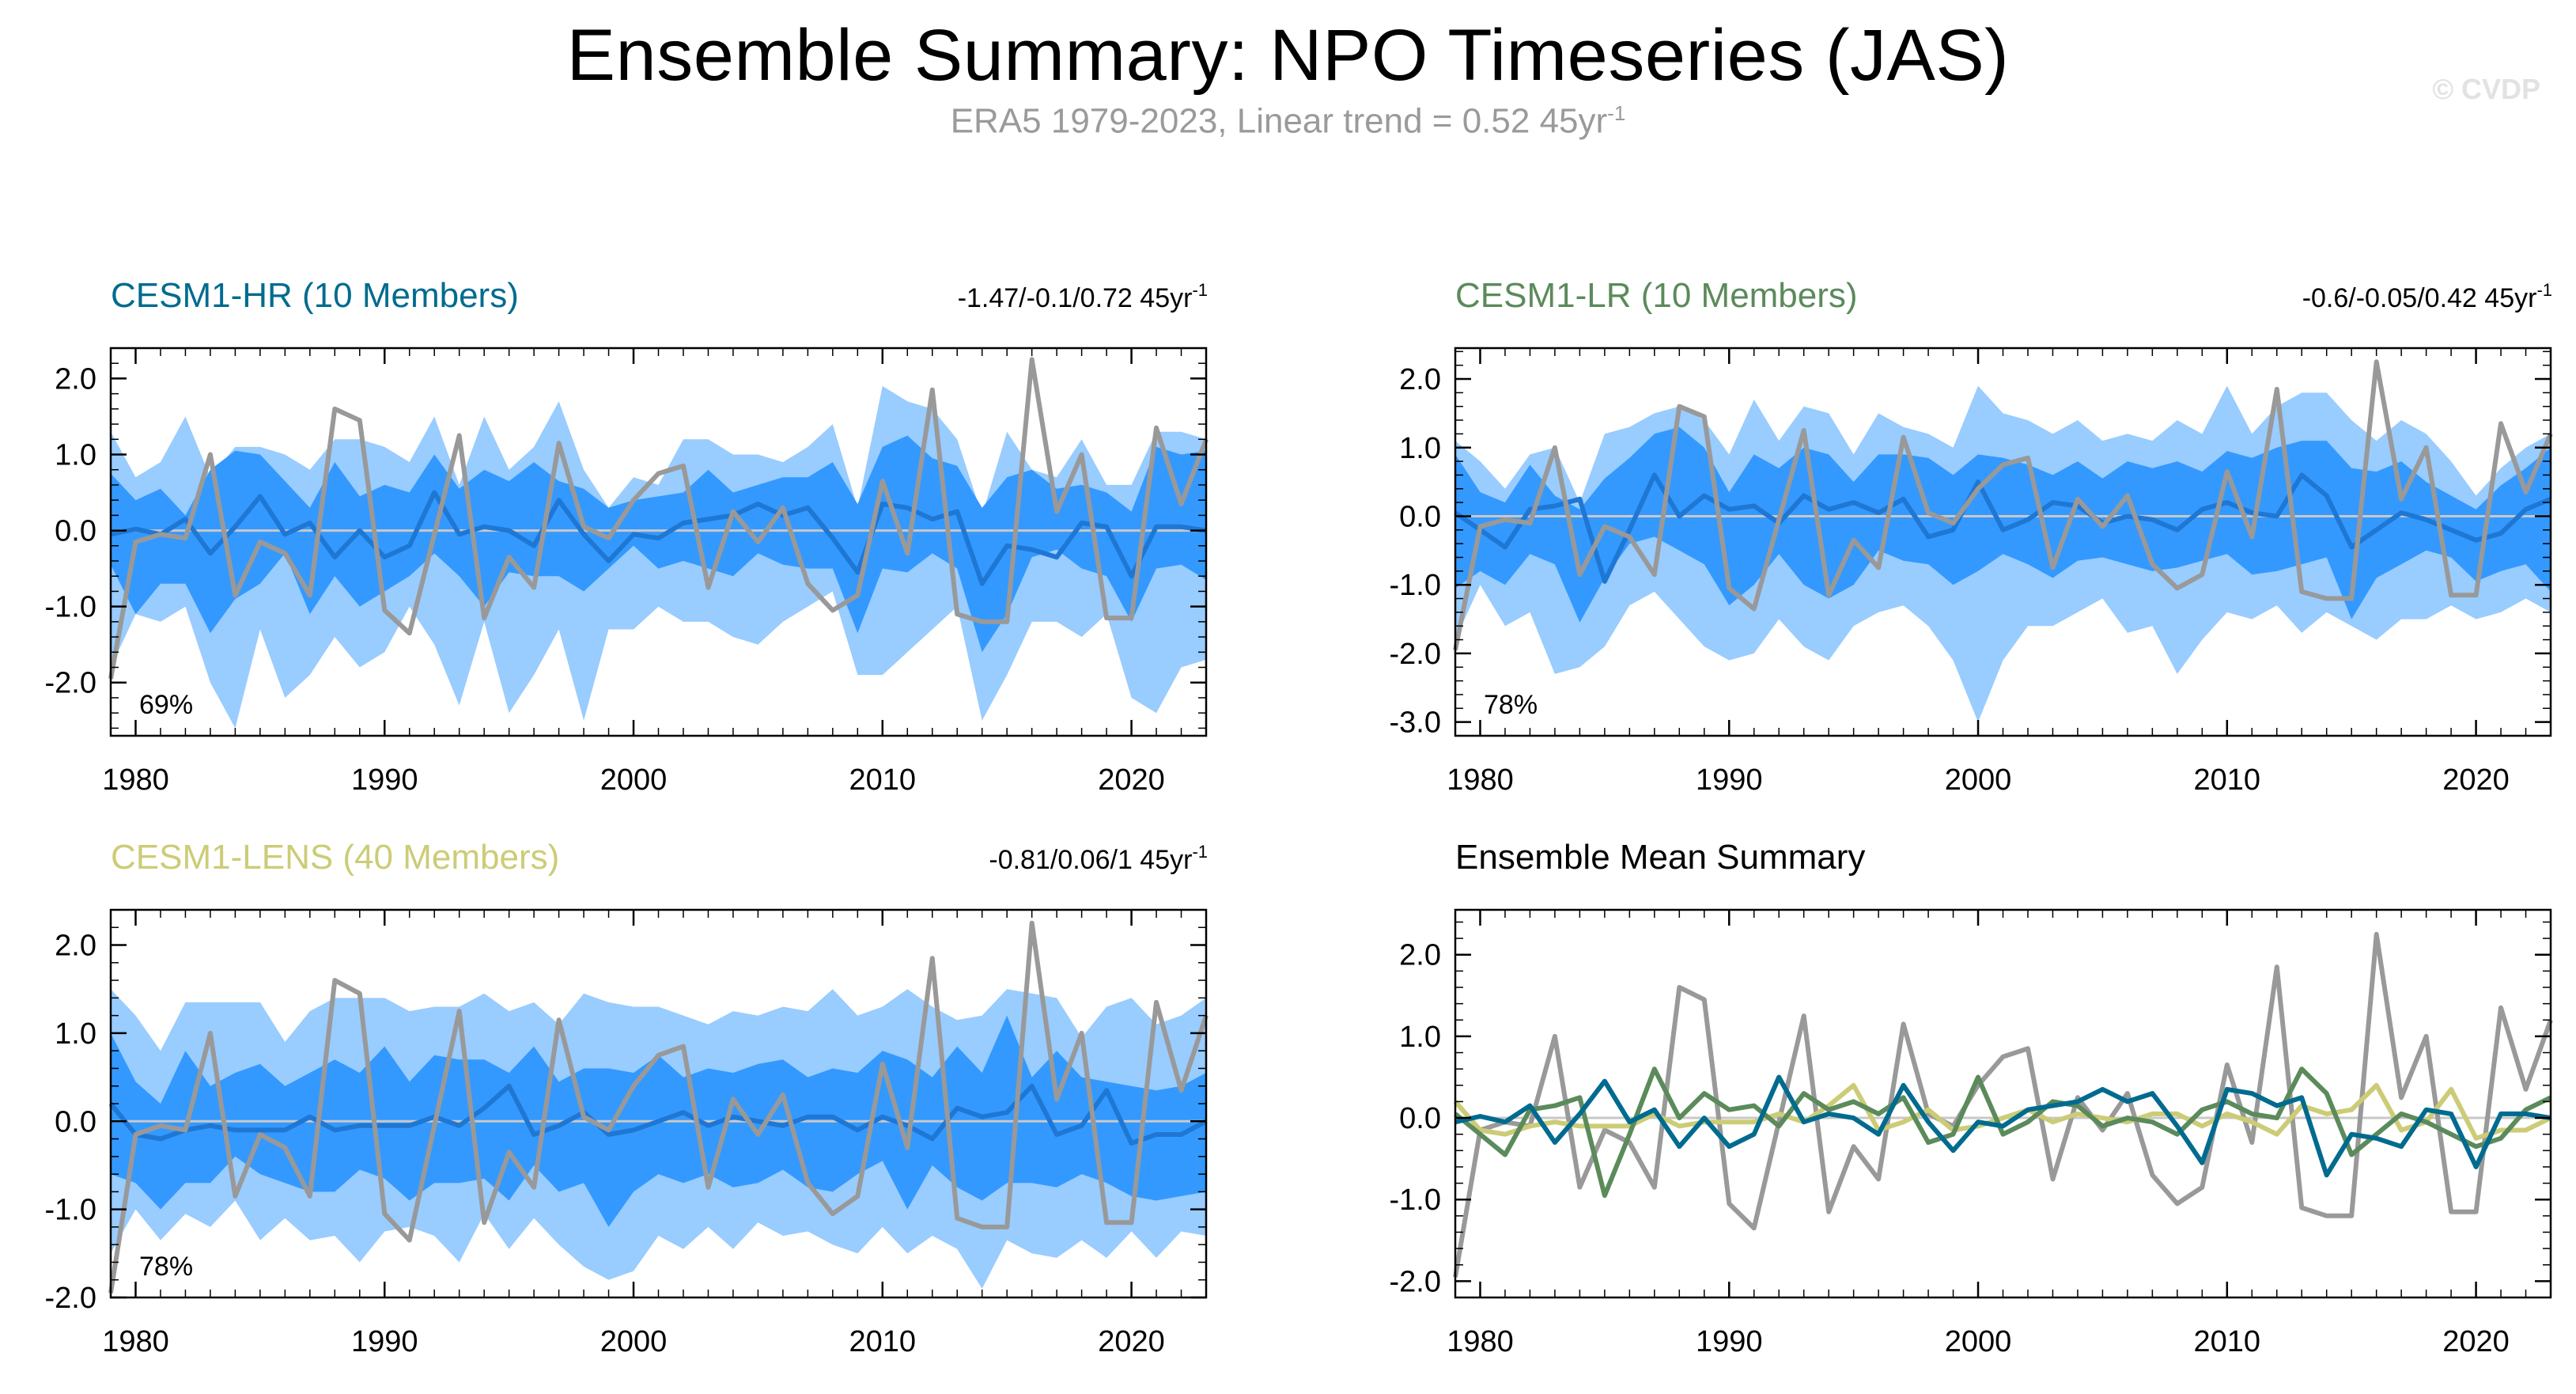 The image size is (2576, 1394). I want to click on lr-mean-line, so click(2003, 1132).